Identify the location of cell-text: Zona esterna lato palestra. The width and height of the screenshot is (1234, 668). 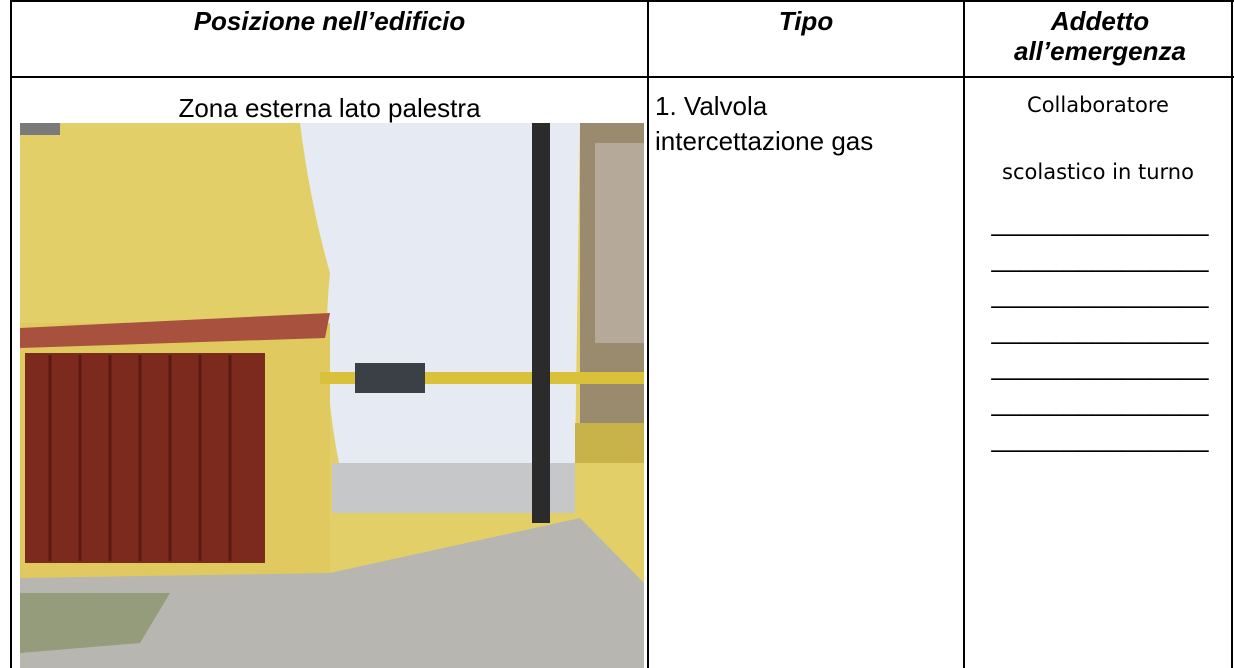
(329, 108).